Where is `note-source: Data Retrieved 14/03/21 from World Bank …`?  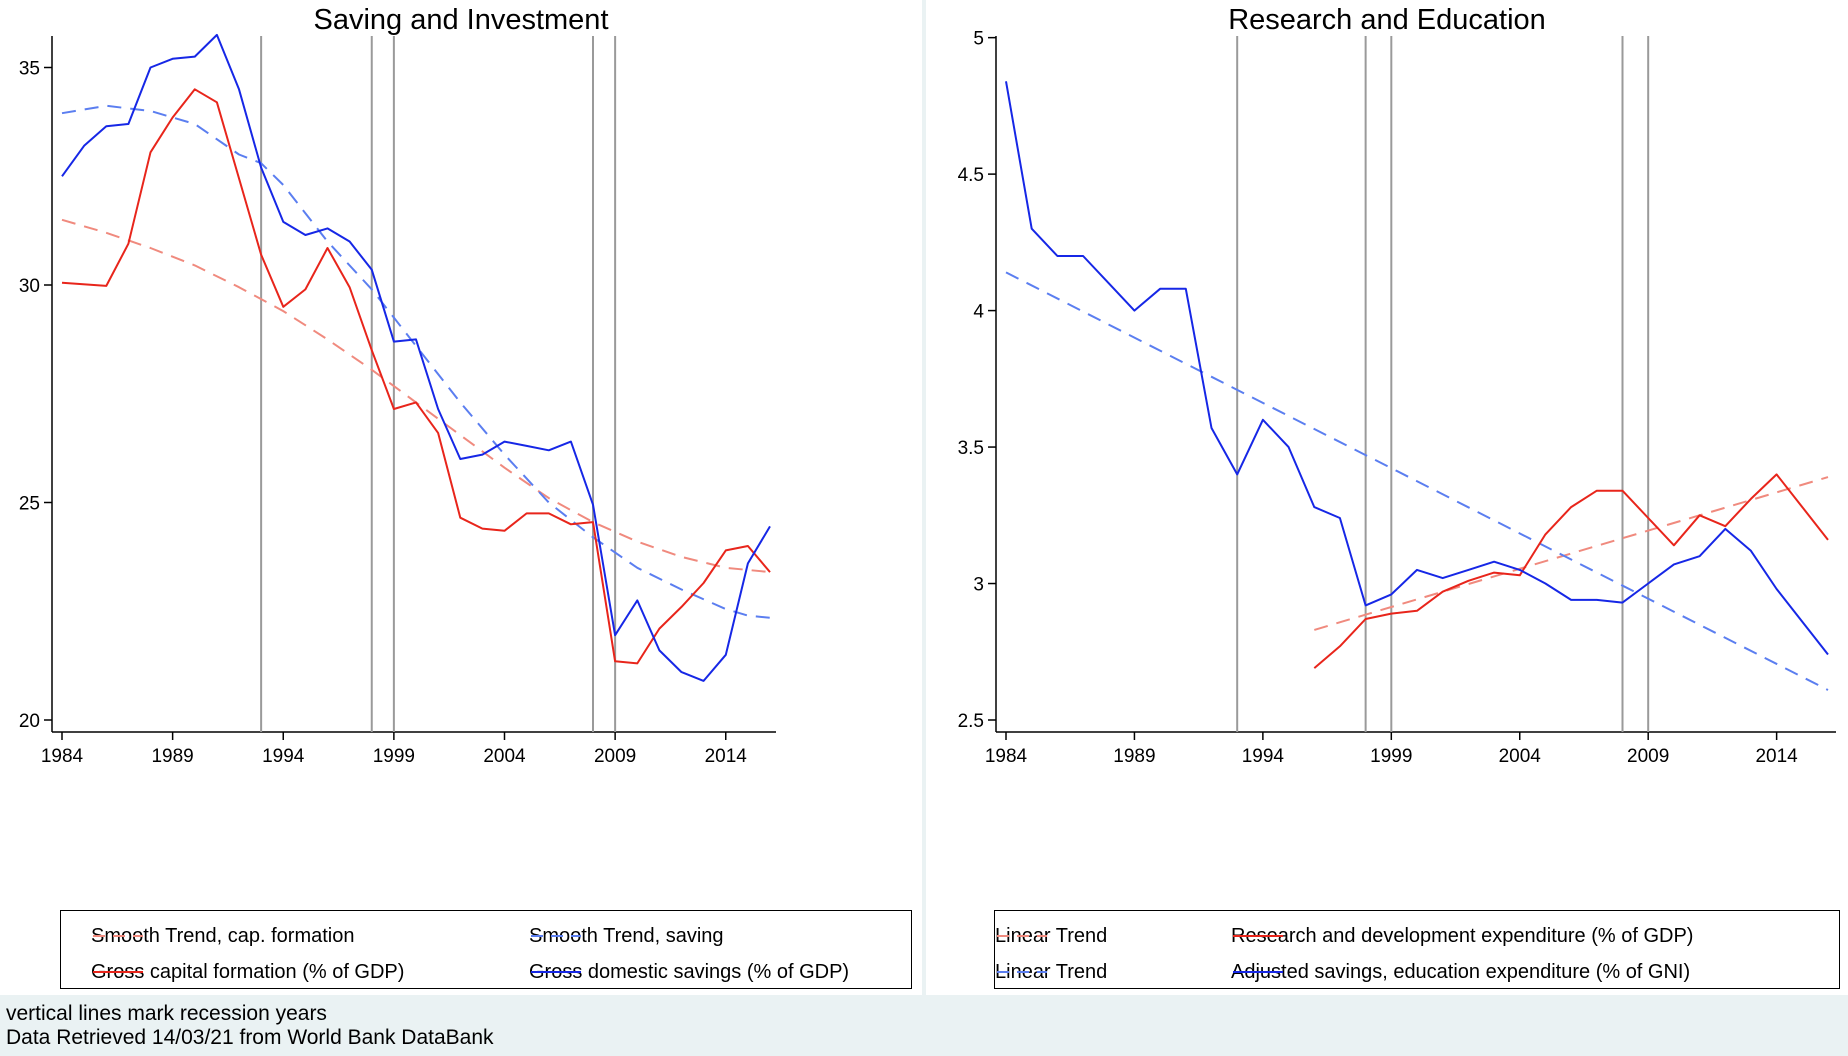
note-source: Data Retrieved 14/03/21 from World Bank … is located at coordinates (250, 1037).